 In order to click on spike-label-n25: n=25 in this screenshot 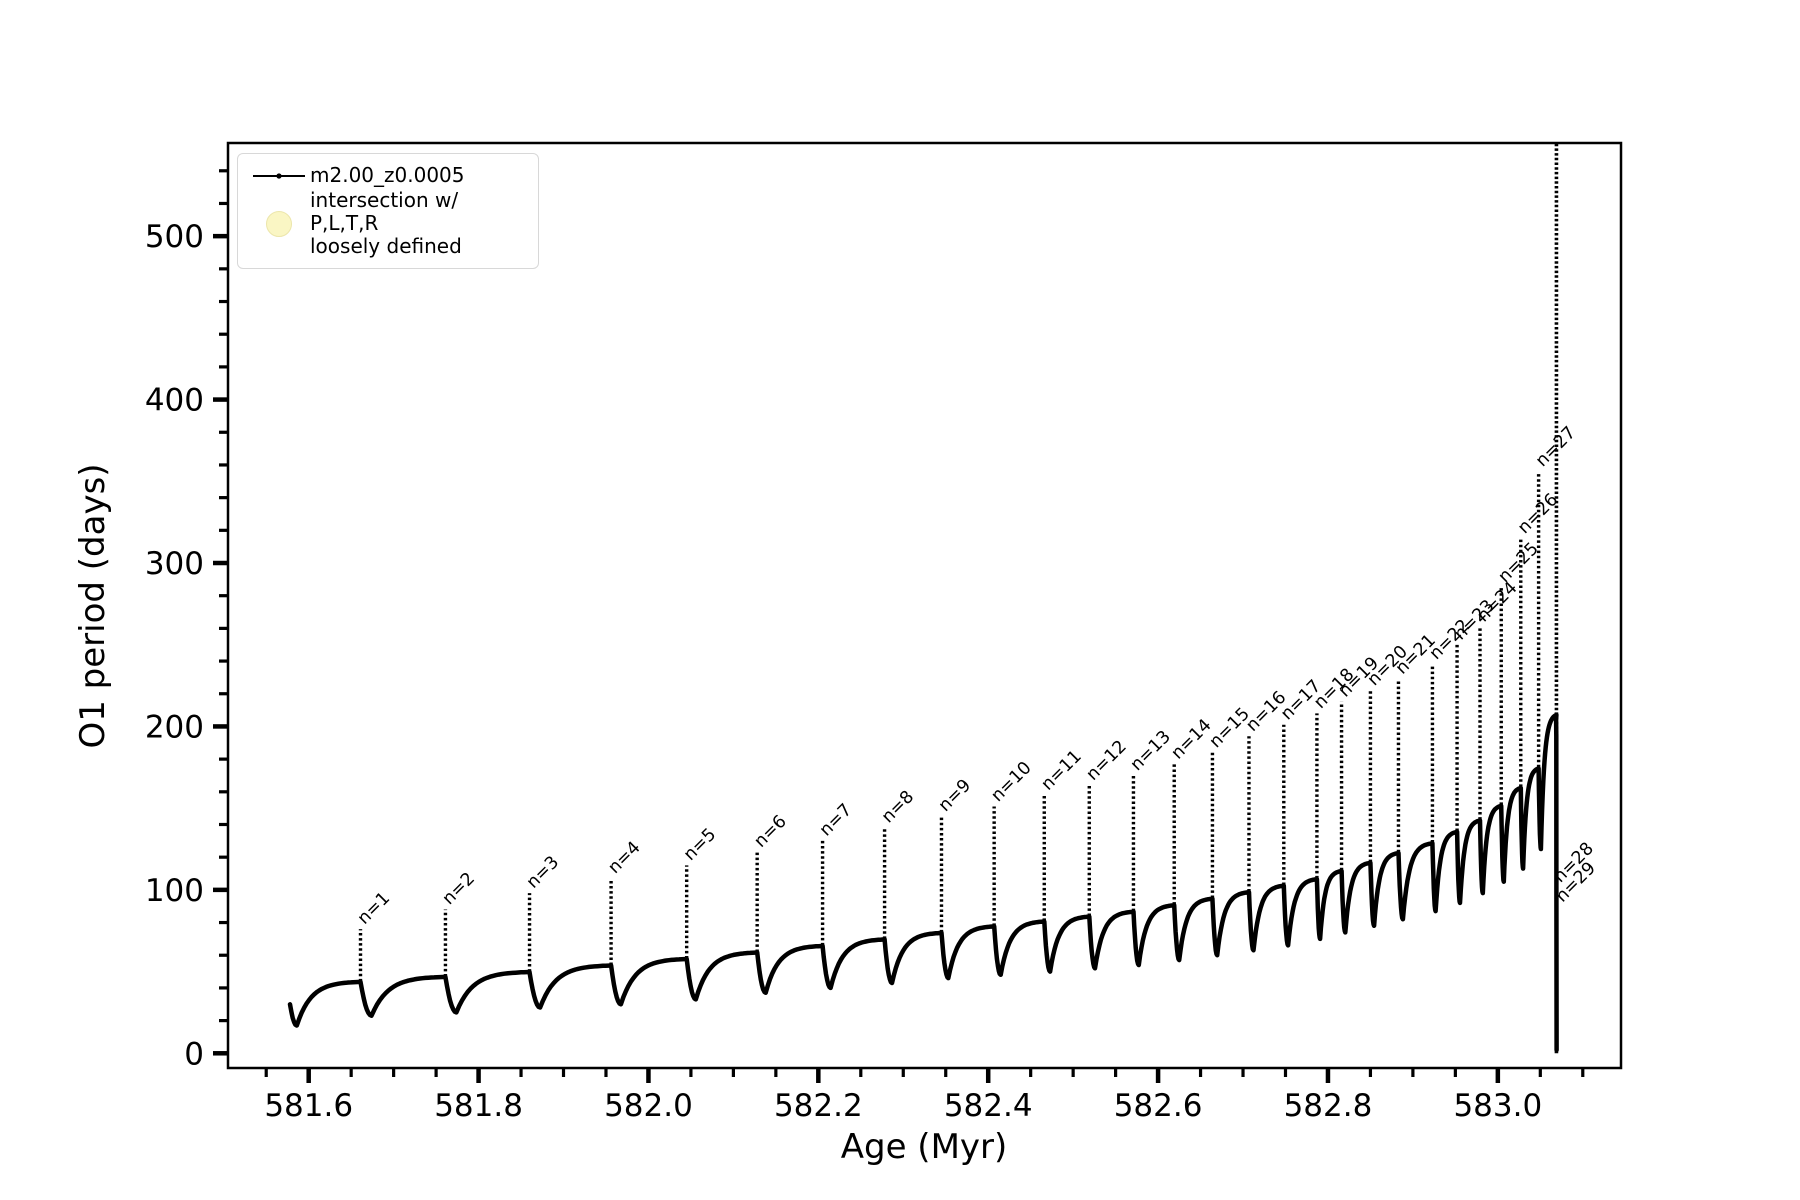, I will do `click(1519, 563)`.